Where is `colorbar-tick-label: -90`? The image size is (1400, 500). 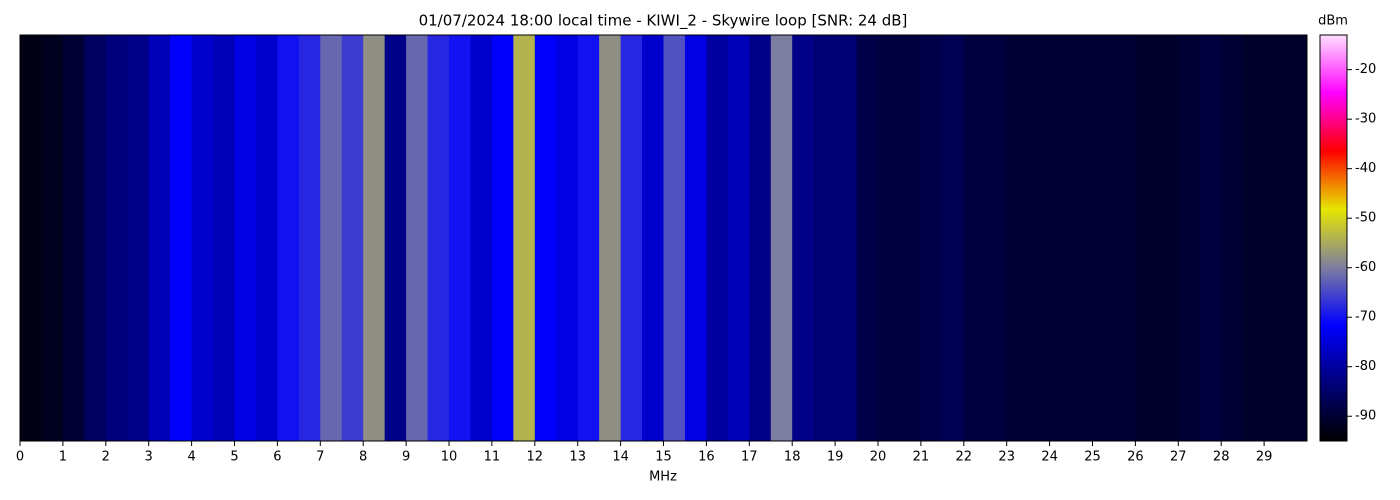
colorbar-tick-label: -90 is located at coordinates (1365, 416).